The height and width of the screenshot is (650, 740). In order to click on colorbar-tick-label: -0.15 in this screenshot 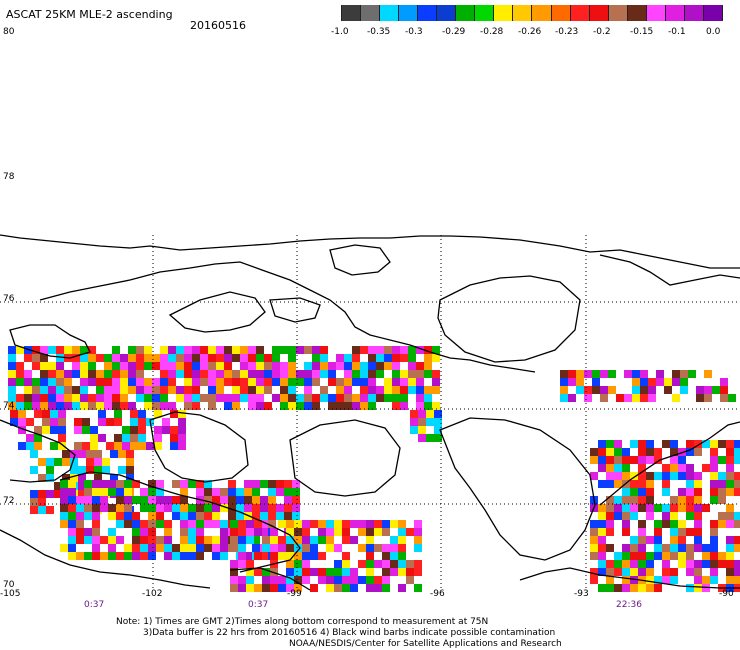, I will do `click(642, 32)`.